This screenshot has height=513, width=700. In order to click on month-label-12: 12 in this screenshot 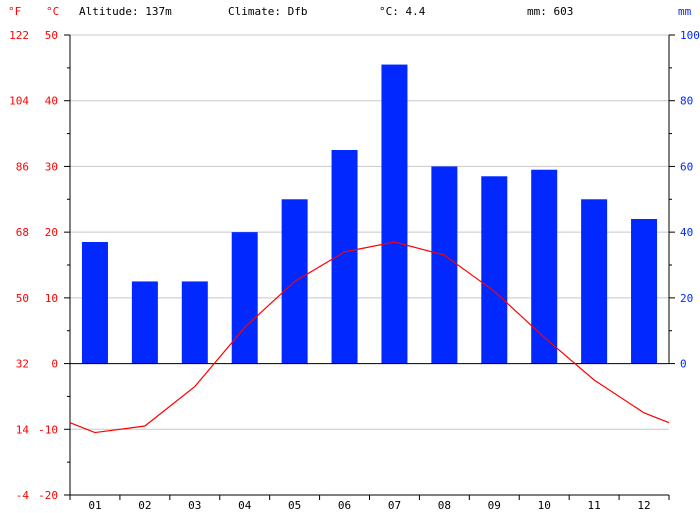, I will do `click(643, 505)`.